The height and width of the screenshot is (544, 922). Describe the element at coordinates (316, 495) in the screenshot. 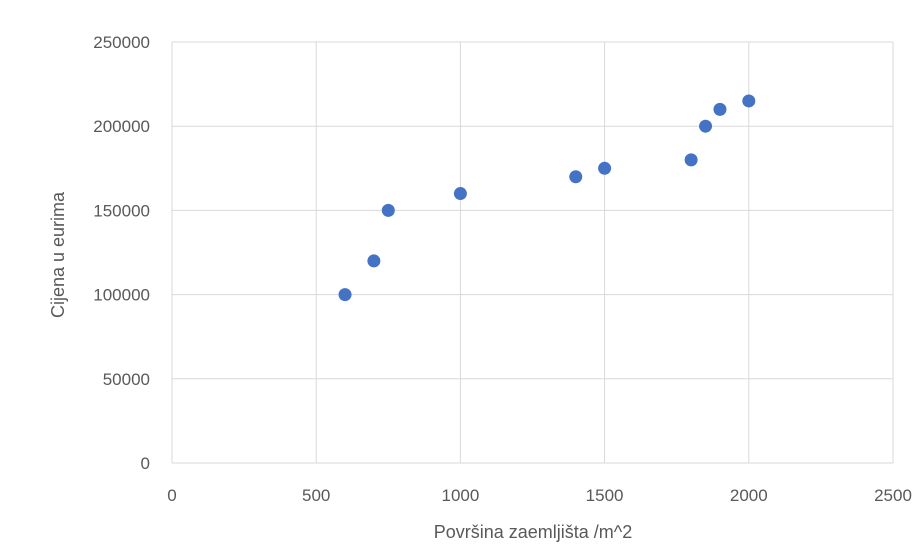

I see `x-tick-label: 500` at that location.